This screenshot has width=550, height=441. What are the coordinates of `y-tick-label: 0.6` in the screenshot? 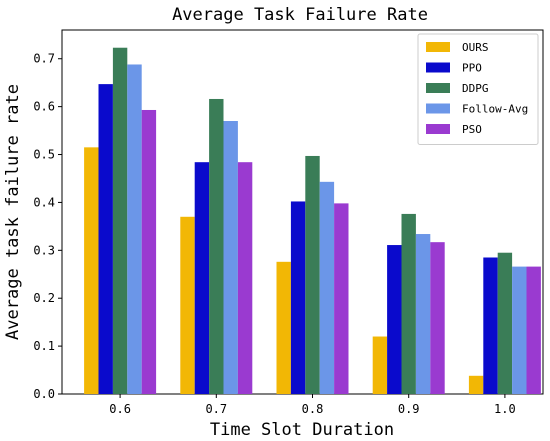 It's located at (44, 107).